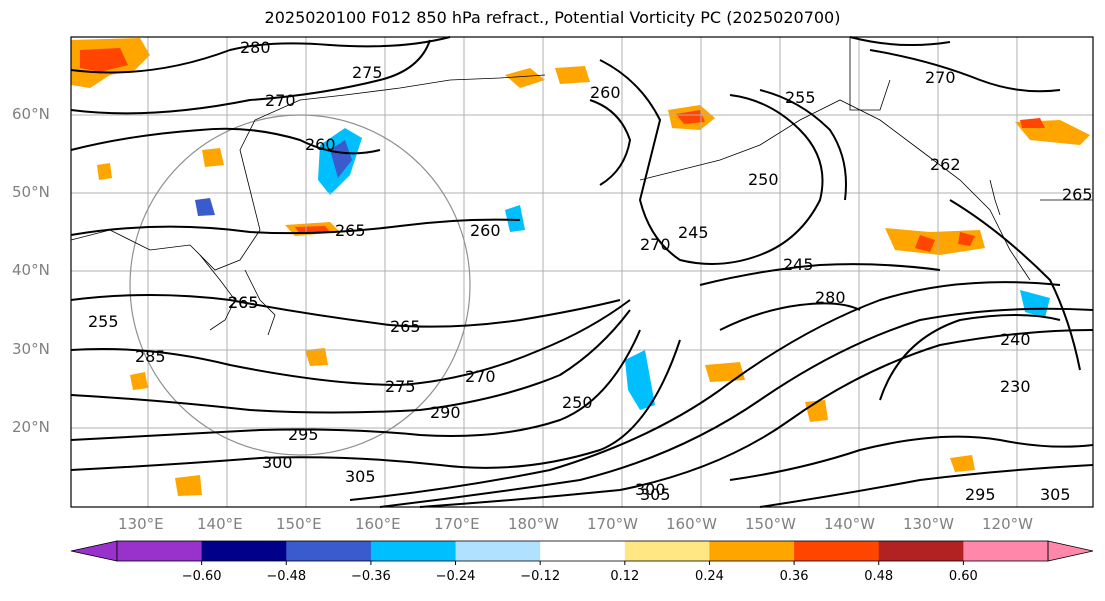  Describe the element at coordinates (94, 551) in the screenshot. I see `colorbar-arrow-left` at that location.